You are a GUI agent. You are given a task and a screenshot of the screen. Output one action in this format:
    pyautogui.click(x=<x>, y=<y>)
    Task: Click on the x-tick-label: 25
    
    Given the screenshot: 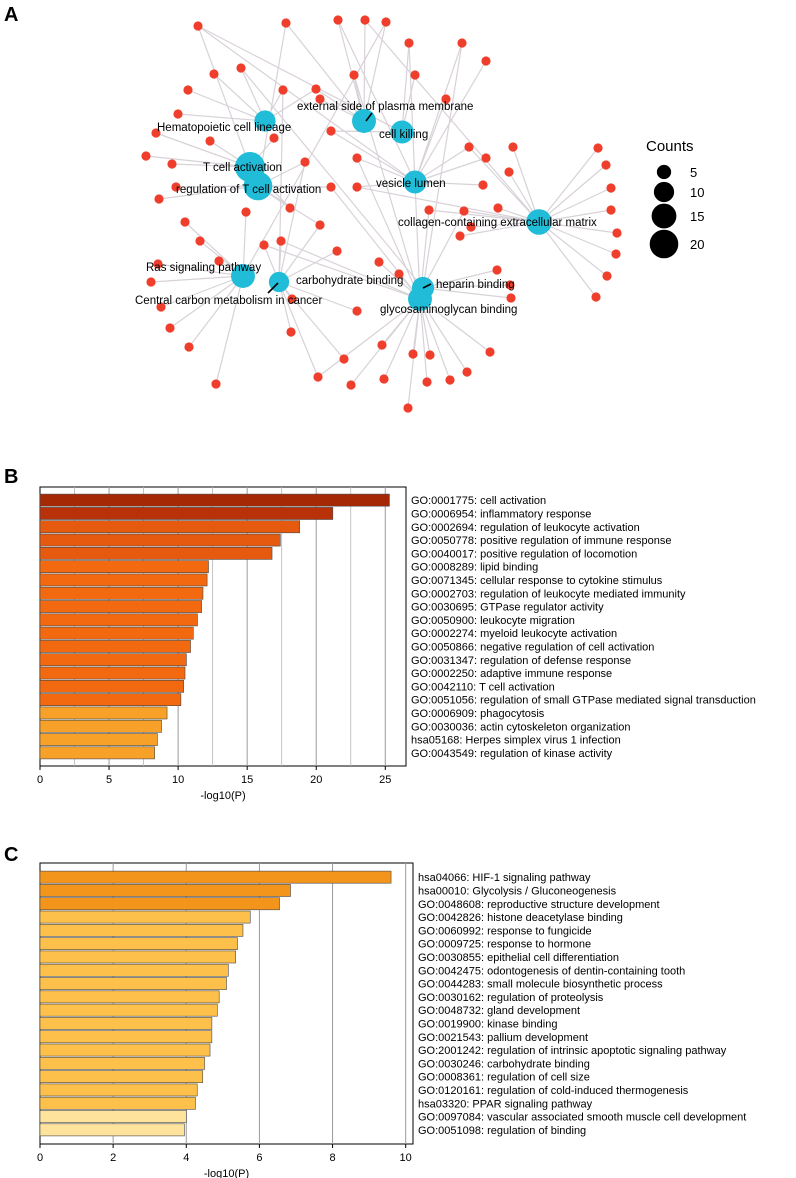 What is the action you would take?
    pyautogui.click(x=385, y=780)
    